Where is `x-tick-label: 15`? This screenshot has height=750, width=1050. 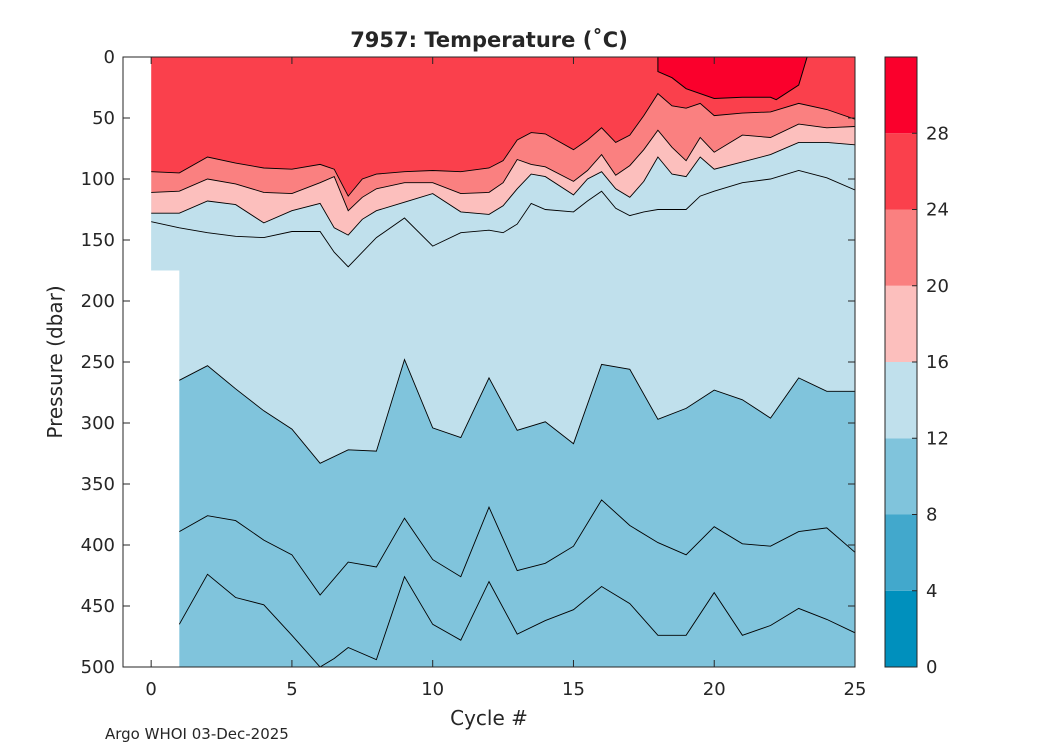 x-tick-label: 15 is located at coordinates (573, 689).